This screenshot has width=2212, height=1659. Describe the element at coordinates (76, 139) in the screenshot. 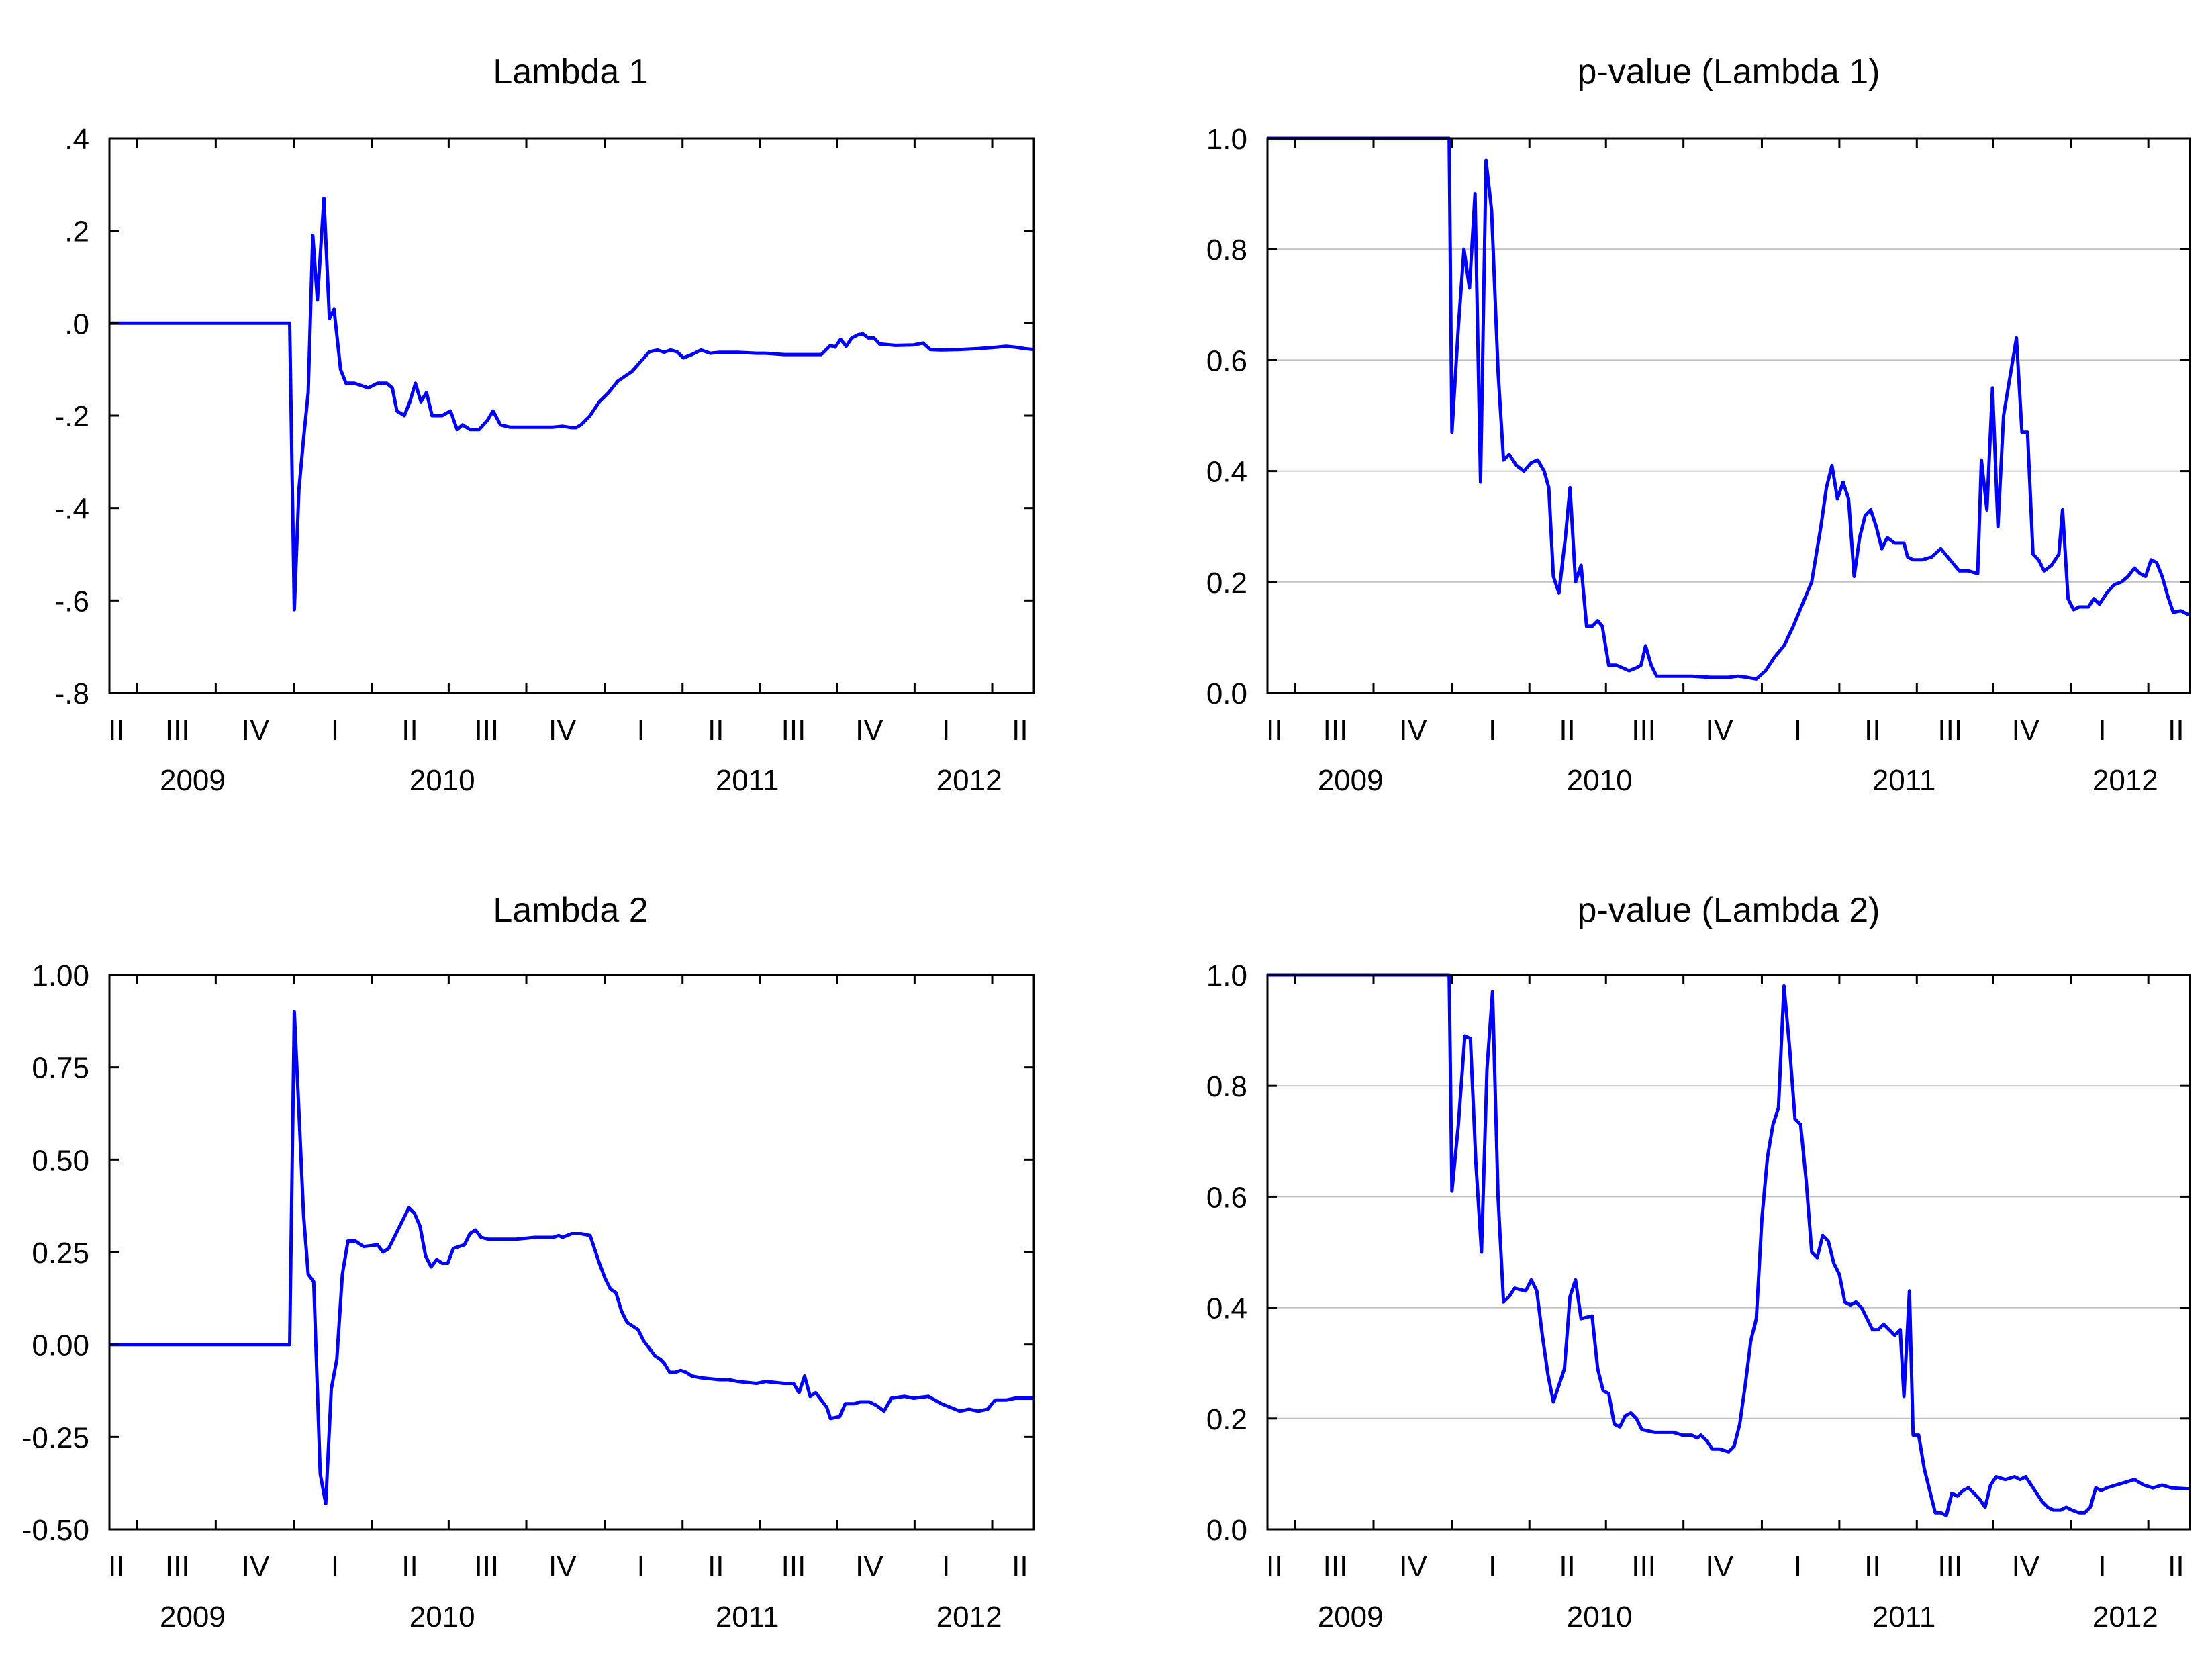

I see `y-tick-label: .4` at that location.